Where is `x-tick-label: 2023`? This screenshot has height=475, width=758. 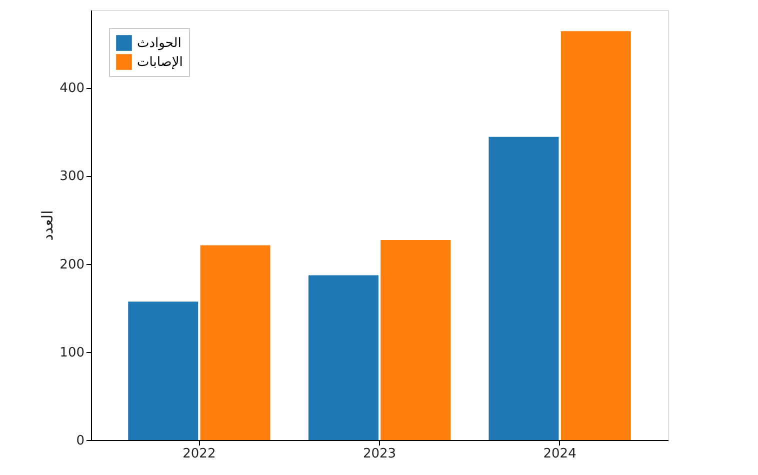
x-tick-label: 2023 is located at coordinates (379, 454).